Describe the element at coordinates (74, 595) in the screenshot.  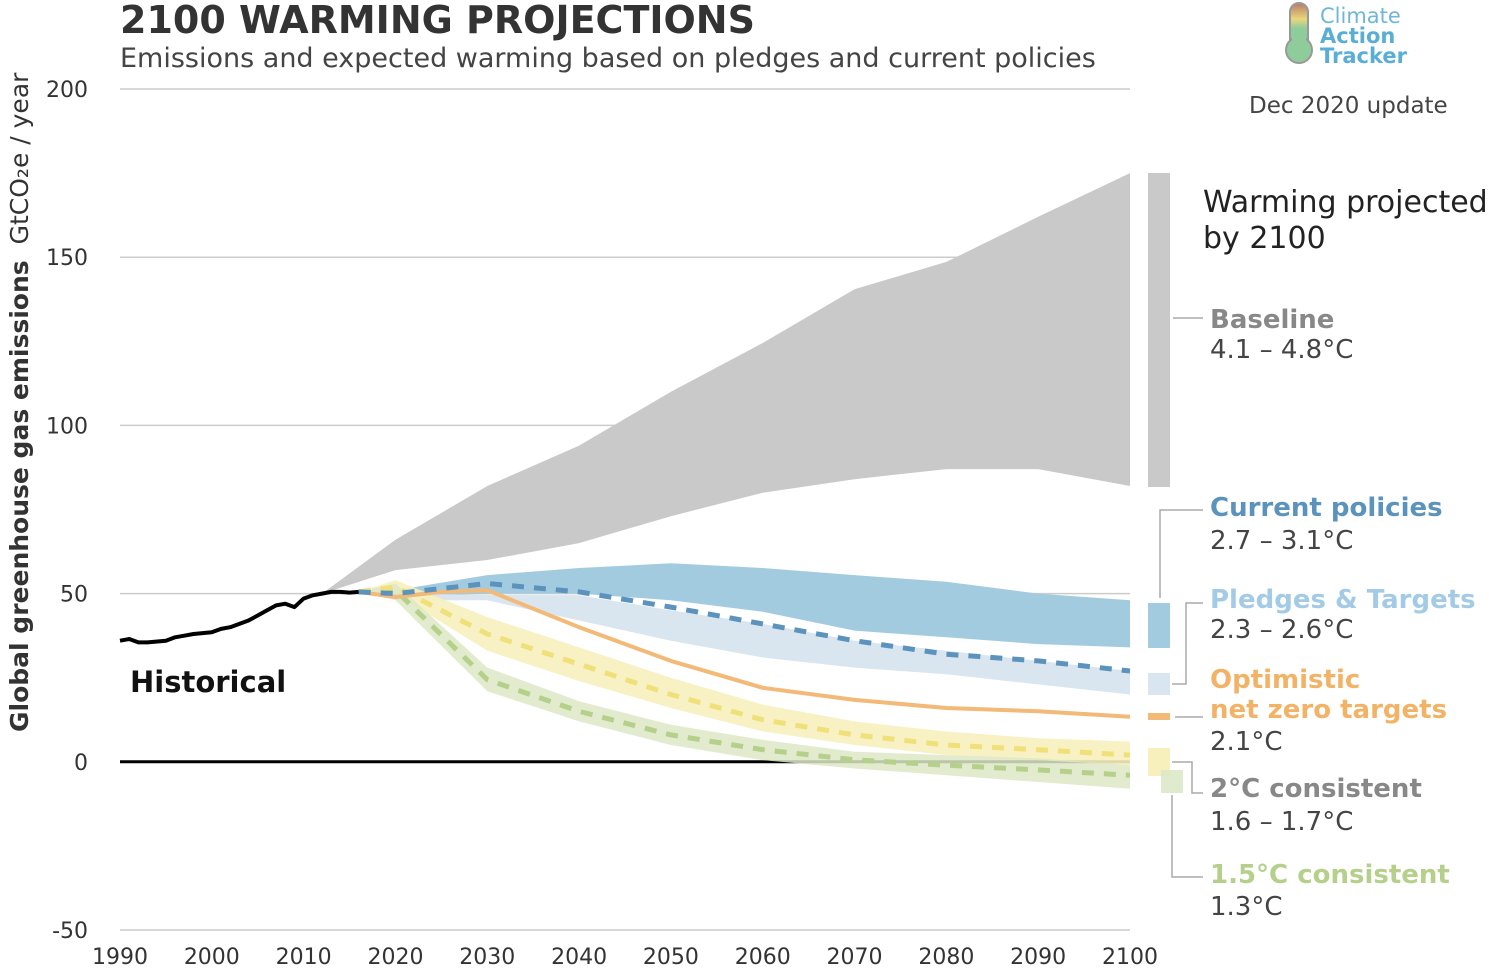
I see `y-tick-label: 50` at that location.